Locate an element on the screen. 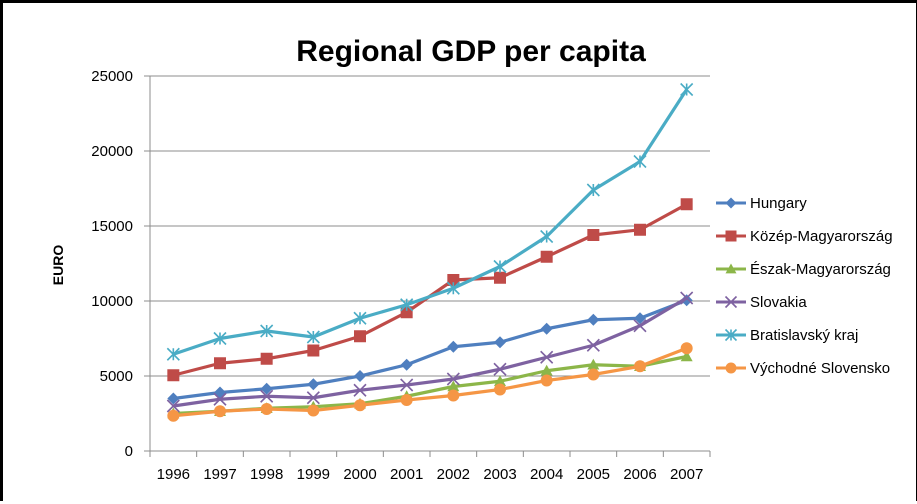 This screenshot has width=917, height=504. legend-label: Hungary is located at coordinates (778, 203).